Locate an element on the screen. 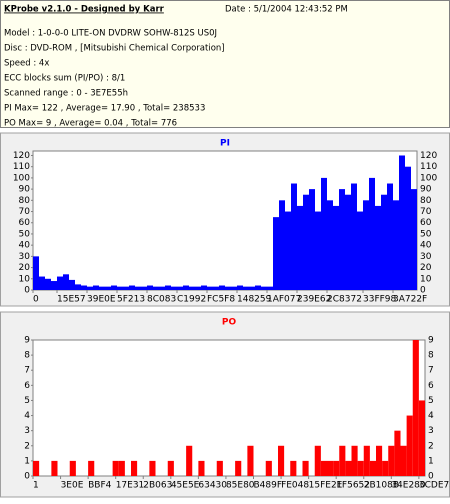 Image resolution: width=450 pixels, height=504 pixels. y2-tick-label: 90 is located at coordinates (426, 190).